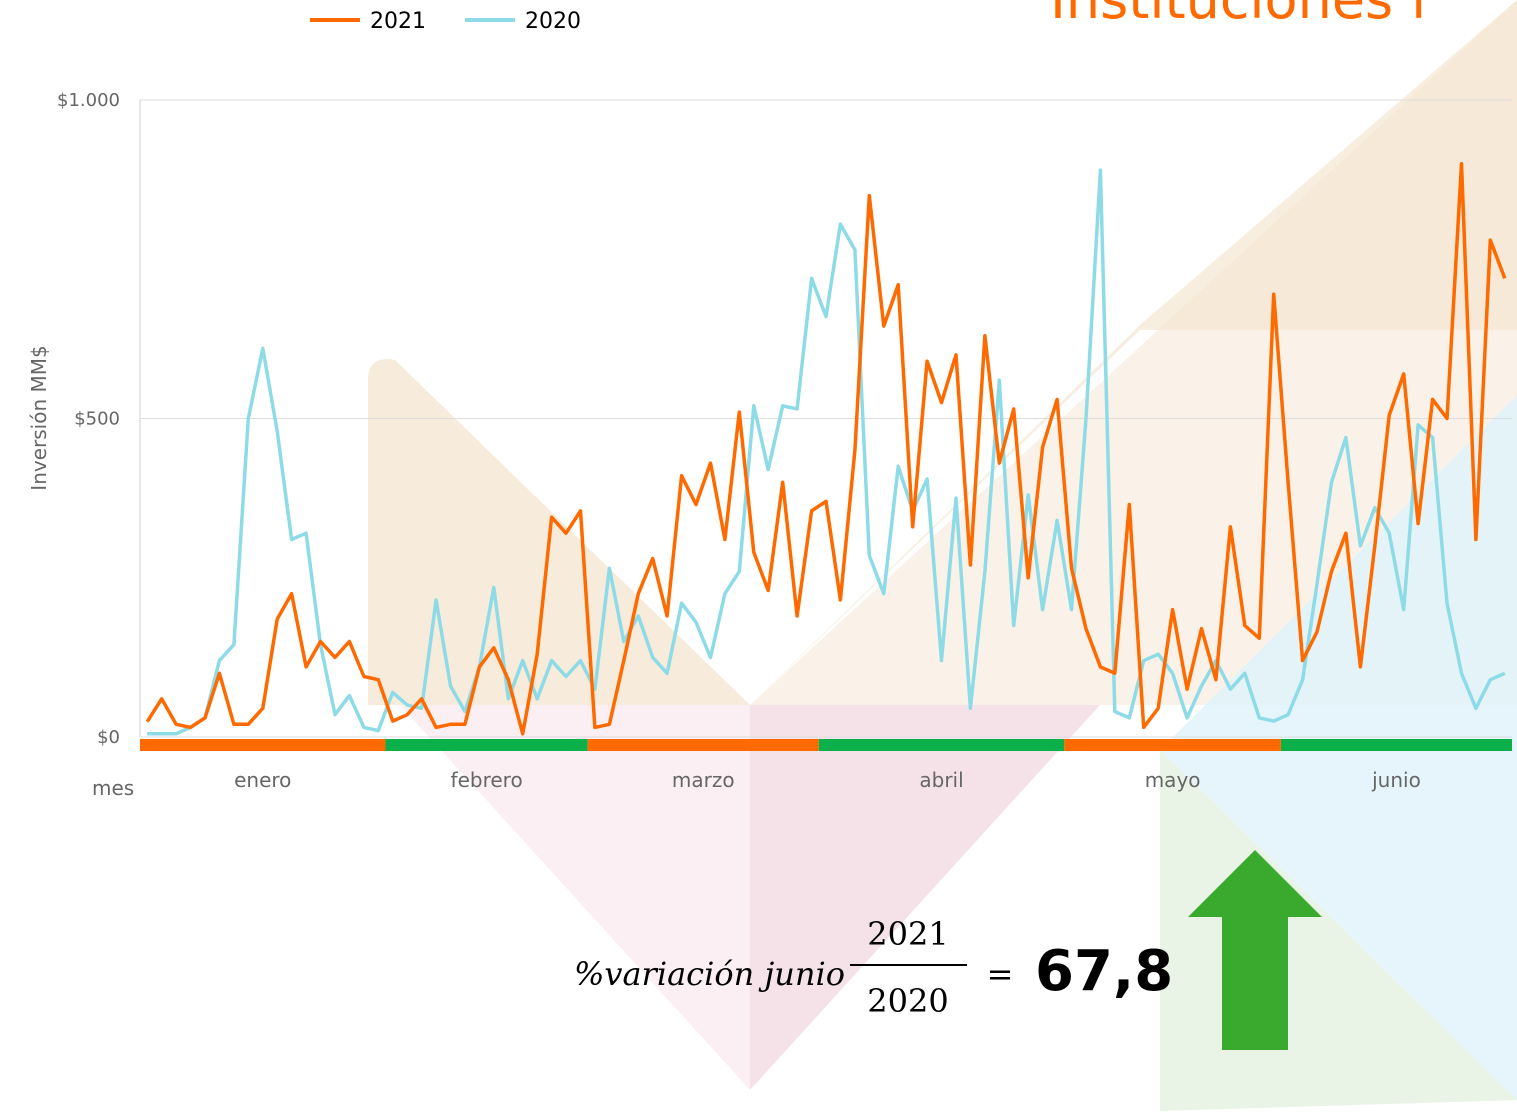  I want to click on x-tick-label: abril, so click(941, 780).